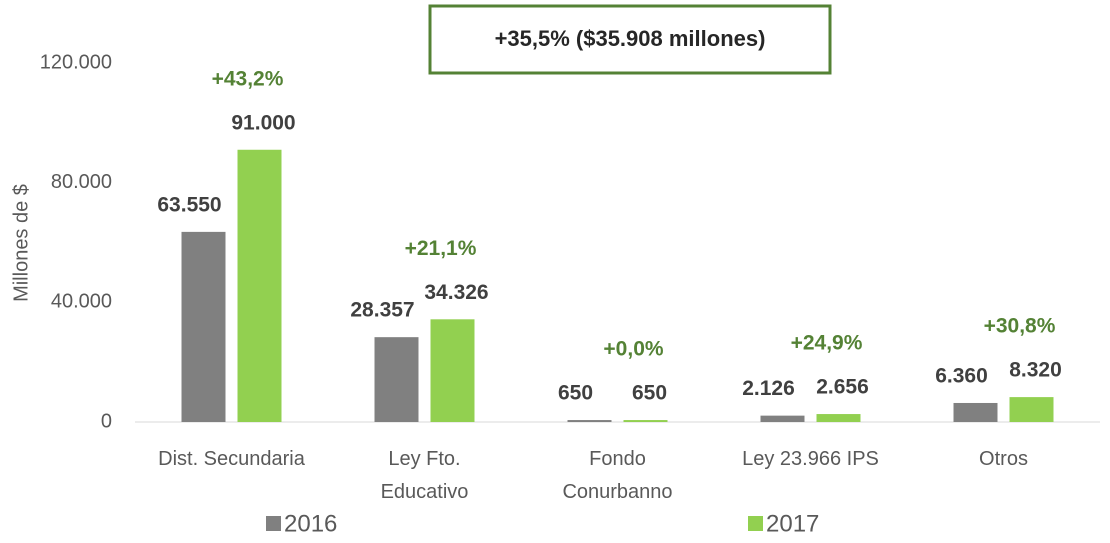  I want to click on x-tick-label-line: Otros, so click(1003, 459).